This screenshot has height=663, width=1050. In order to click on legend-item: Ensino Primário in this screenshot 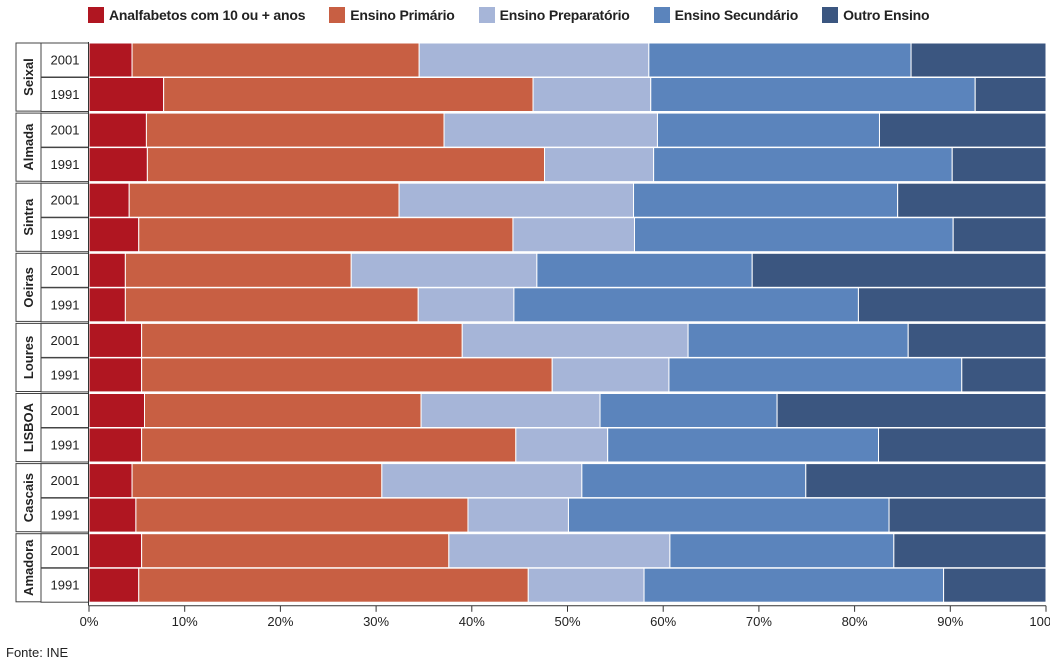, I will do `click(392, 15)`.